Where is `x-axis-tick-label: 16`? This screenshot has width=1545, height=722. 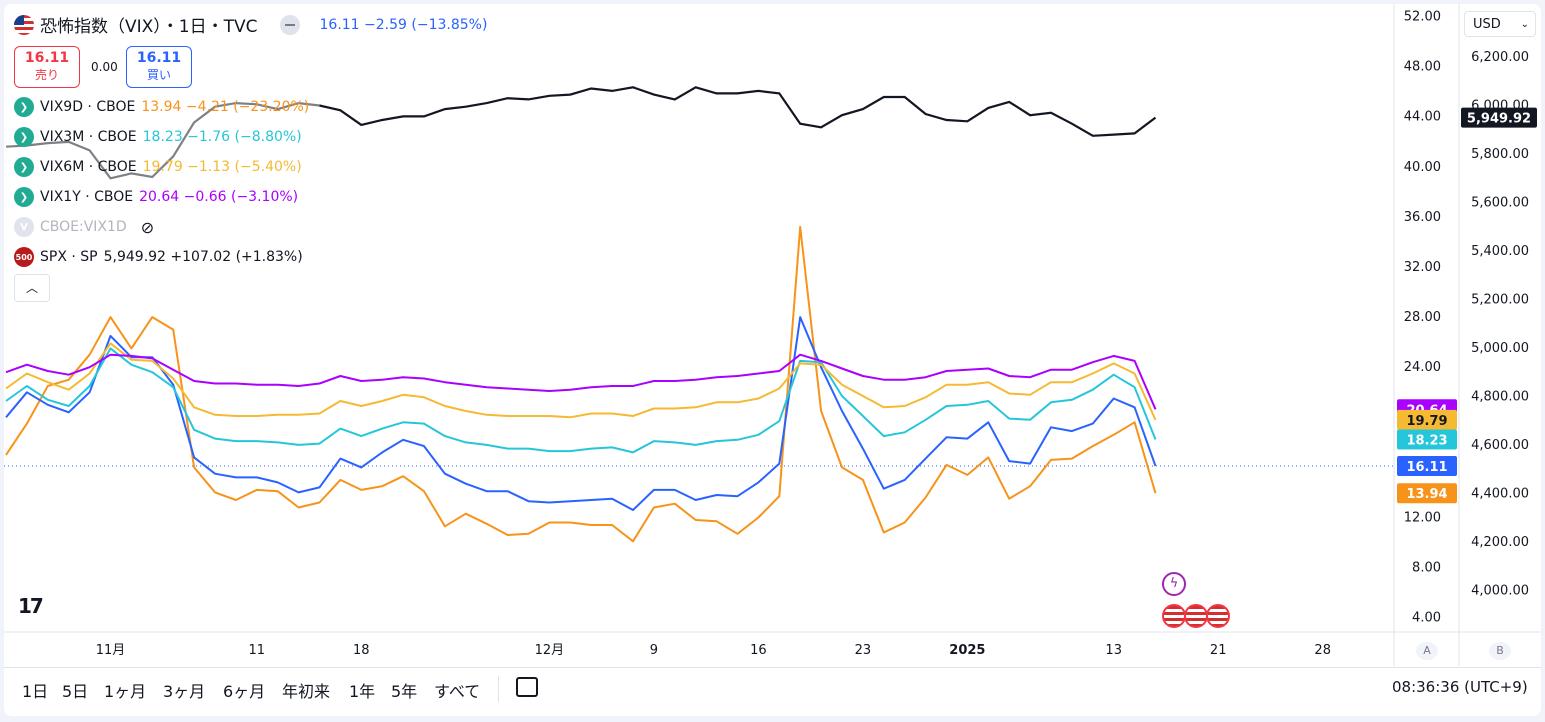 x-axis-tick-label: 16 is located at coordinates (758, 650).